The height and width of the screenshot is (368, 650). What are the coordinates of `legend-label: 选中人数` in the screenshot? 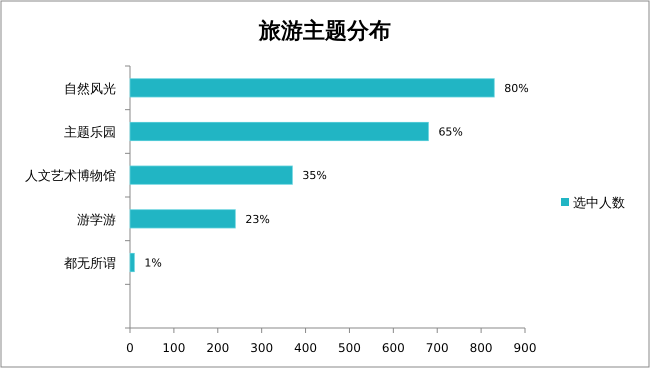 It's located at (599, 203).